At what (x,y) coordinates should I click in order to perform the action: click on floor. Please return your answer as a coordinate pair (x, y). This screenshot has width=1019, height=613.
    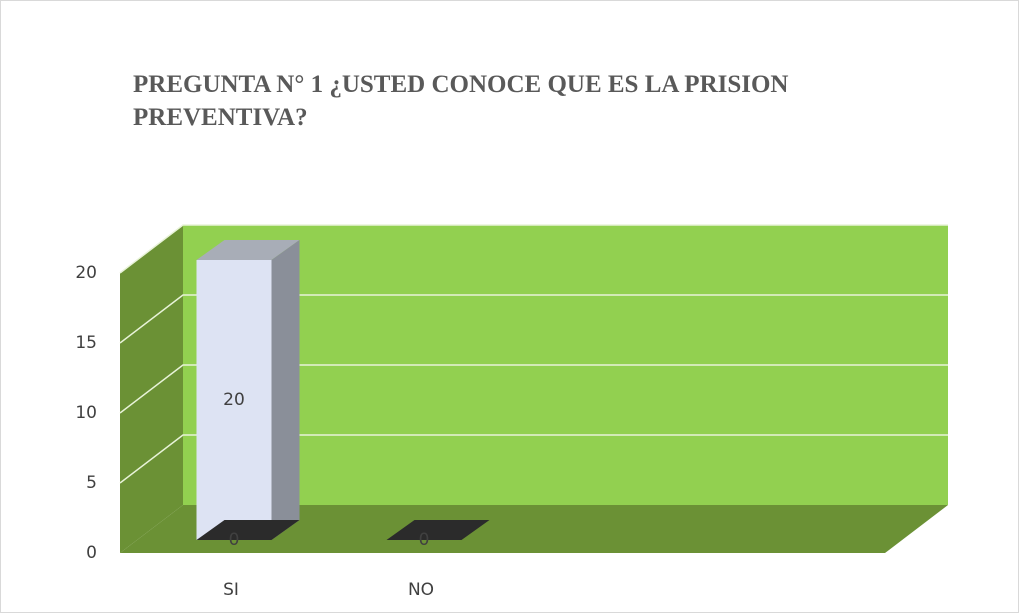
    Looking at the image, I should click on (534, 529).